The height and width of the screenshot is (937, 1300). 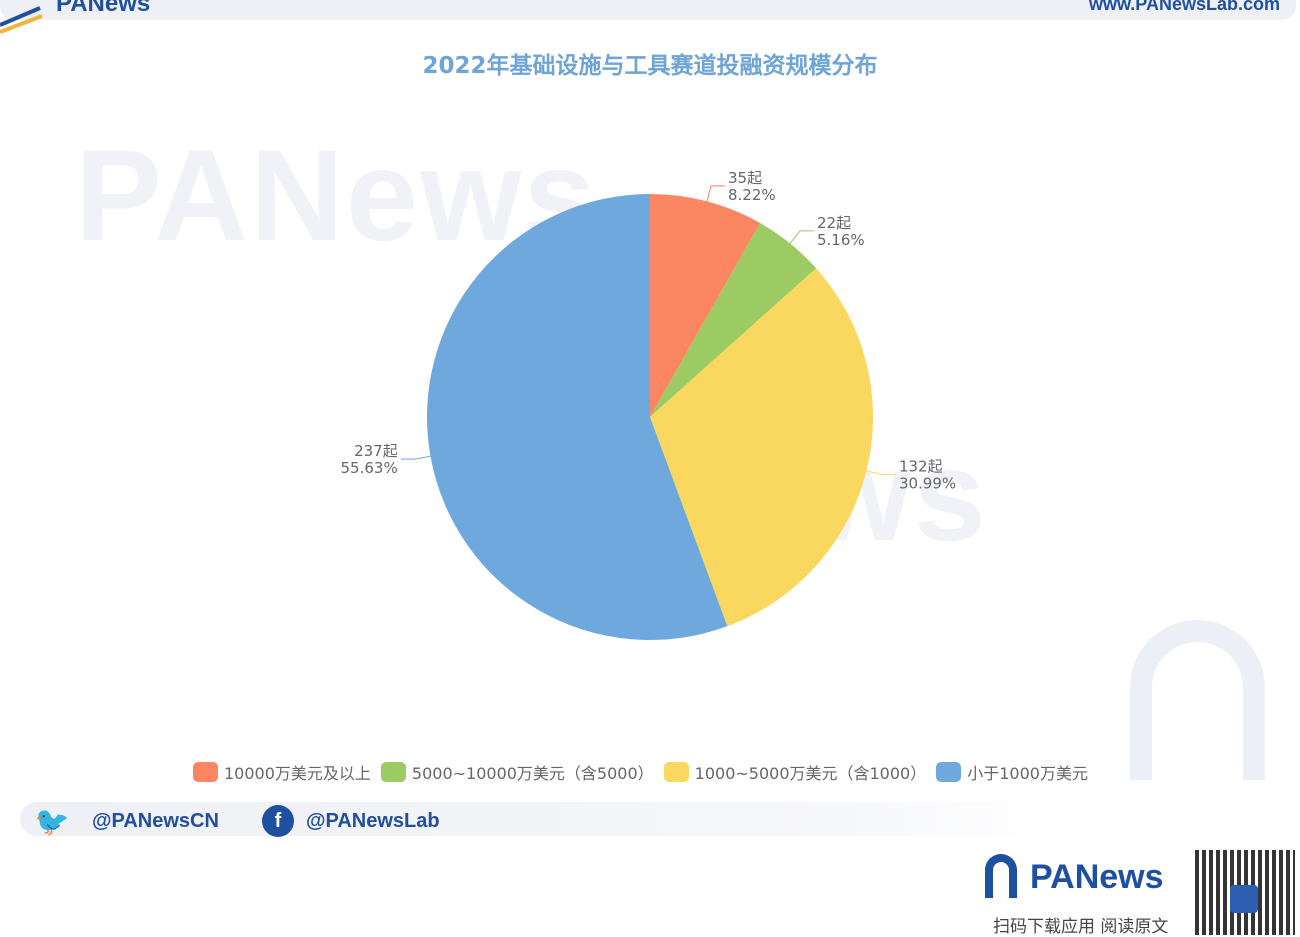 What do you see at coordinates (52, 821) in the screenshot?
I see `twitter-icon: 🐦` at bounding box center [52, 821].